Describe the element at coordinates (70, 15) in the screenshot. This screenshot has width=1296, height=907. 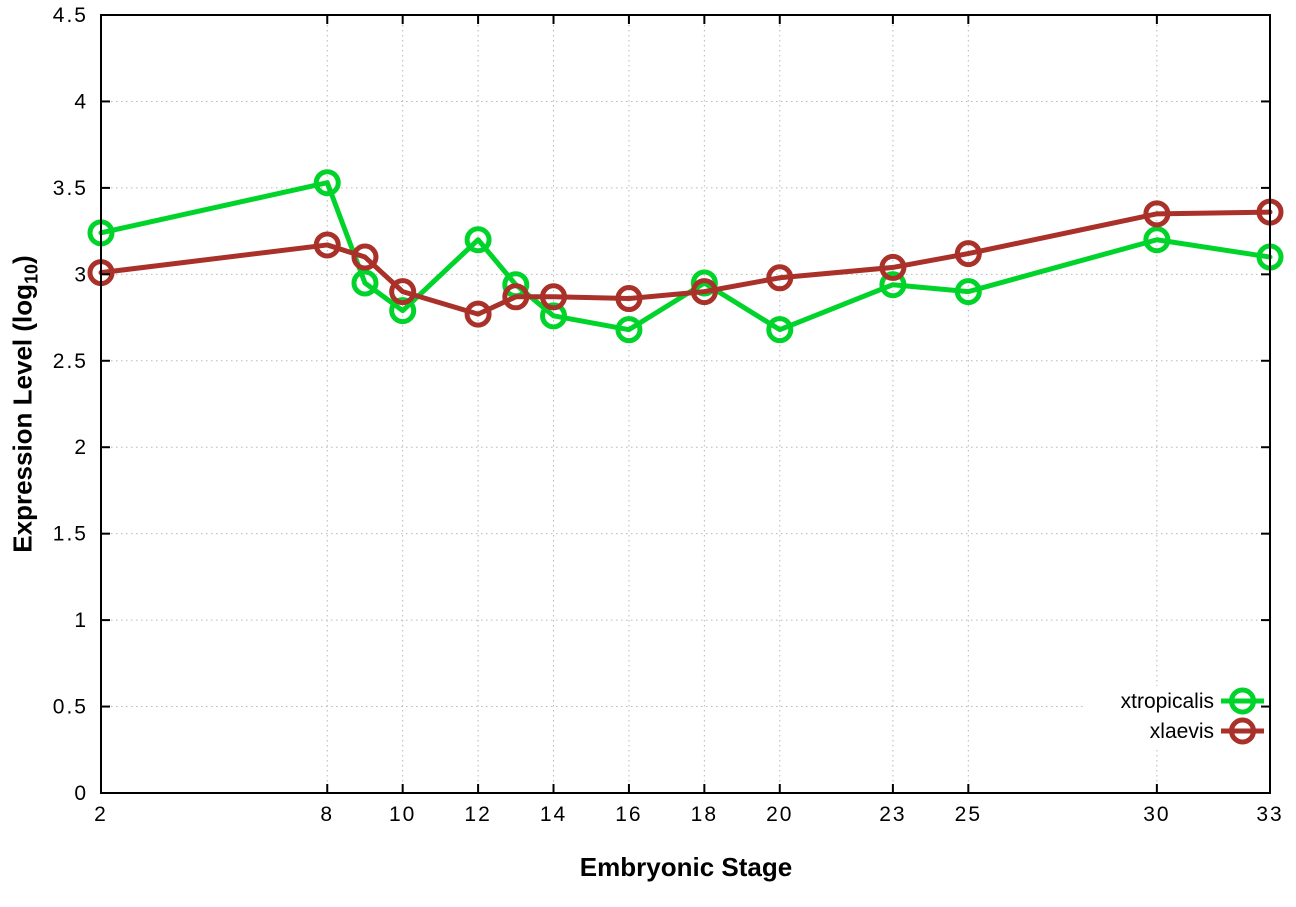
I see `y-tick-label: 4.5` at that location.